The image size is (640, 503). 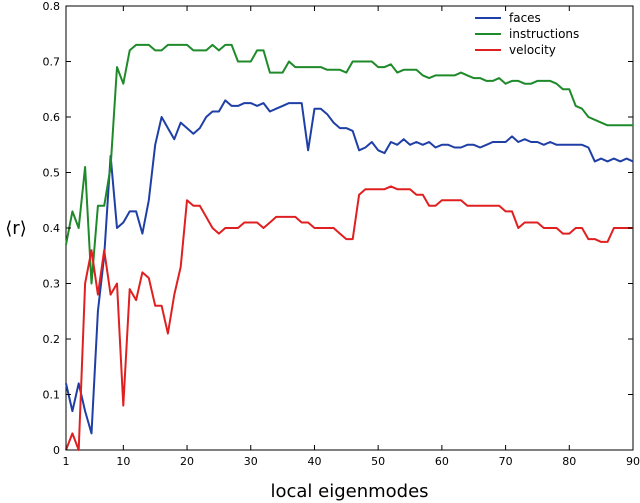 I want to click on x-tick-label: 60, so click(x=442, y=461).